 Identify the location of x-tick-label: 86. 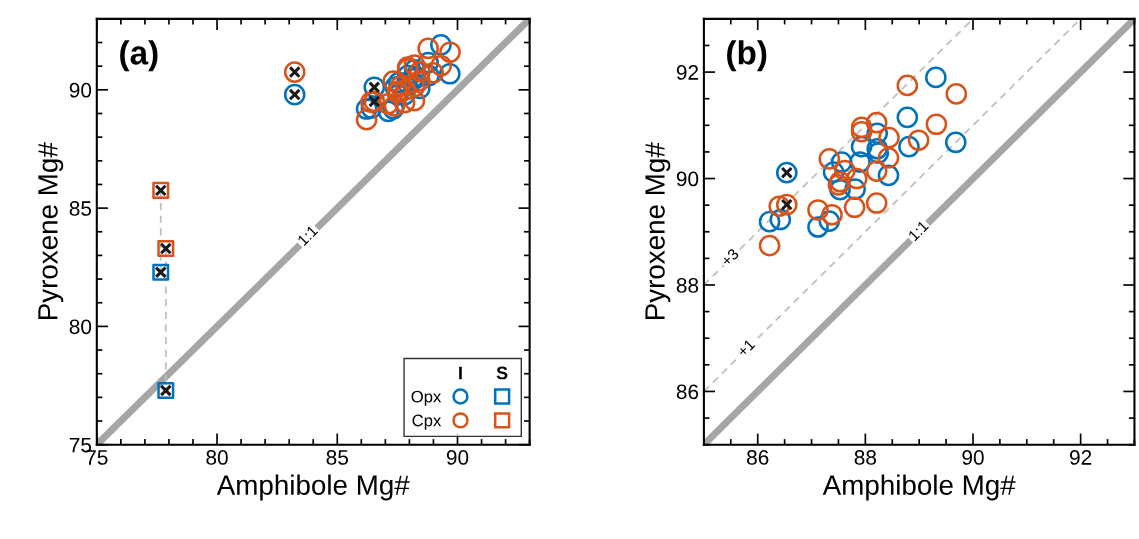
(758, 457).